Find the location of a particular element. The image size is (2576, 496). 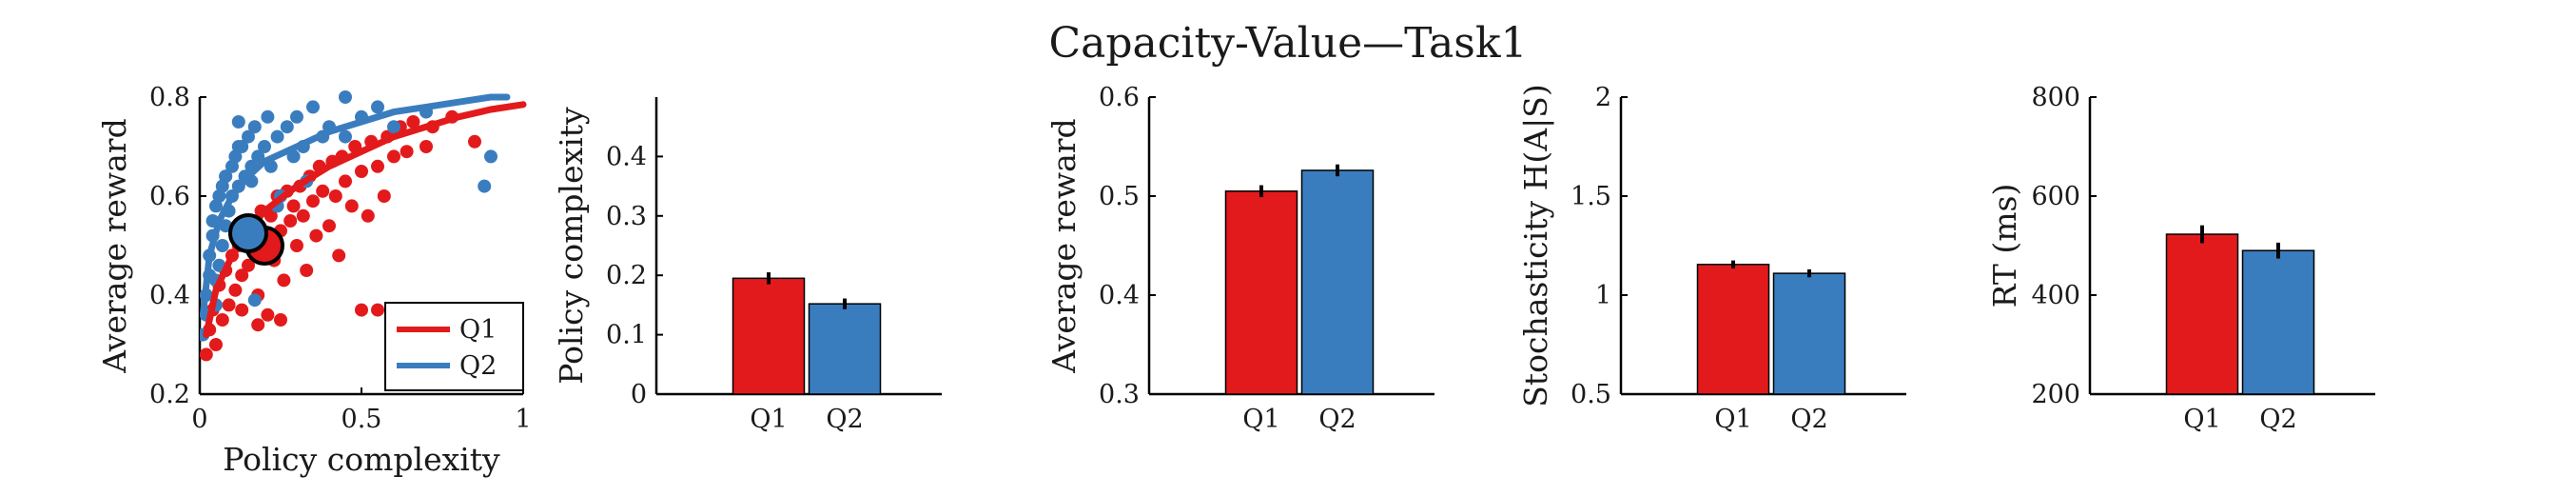

average-reward-bar-panel: 0.3 0.4 0.5 0.6 Average reward Q1 Q2 is located at coordinates (1240, 258).